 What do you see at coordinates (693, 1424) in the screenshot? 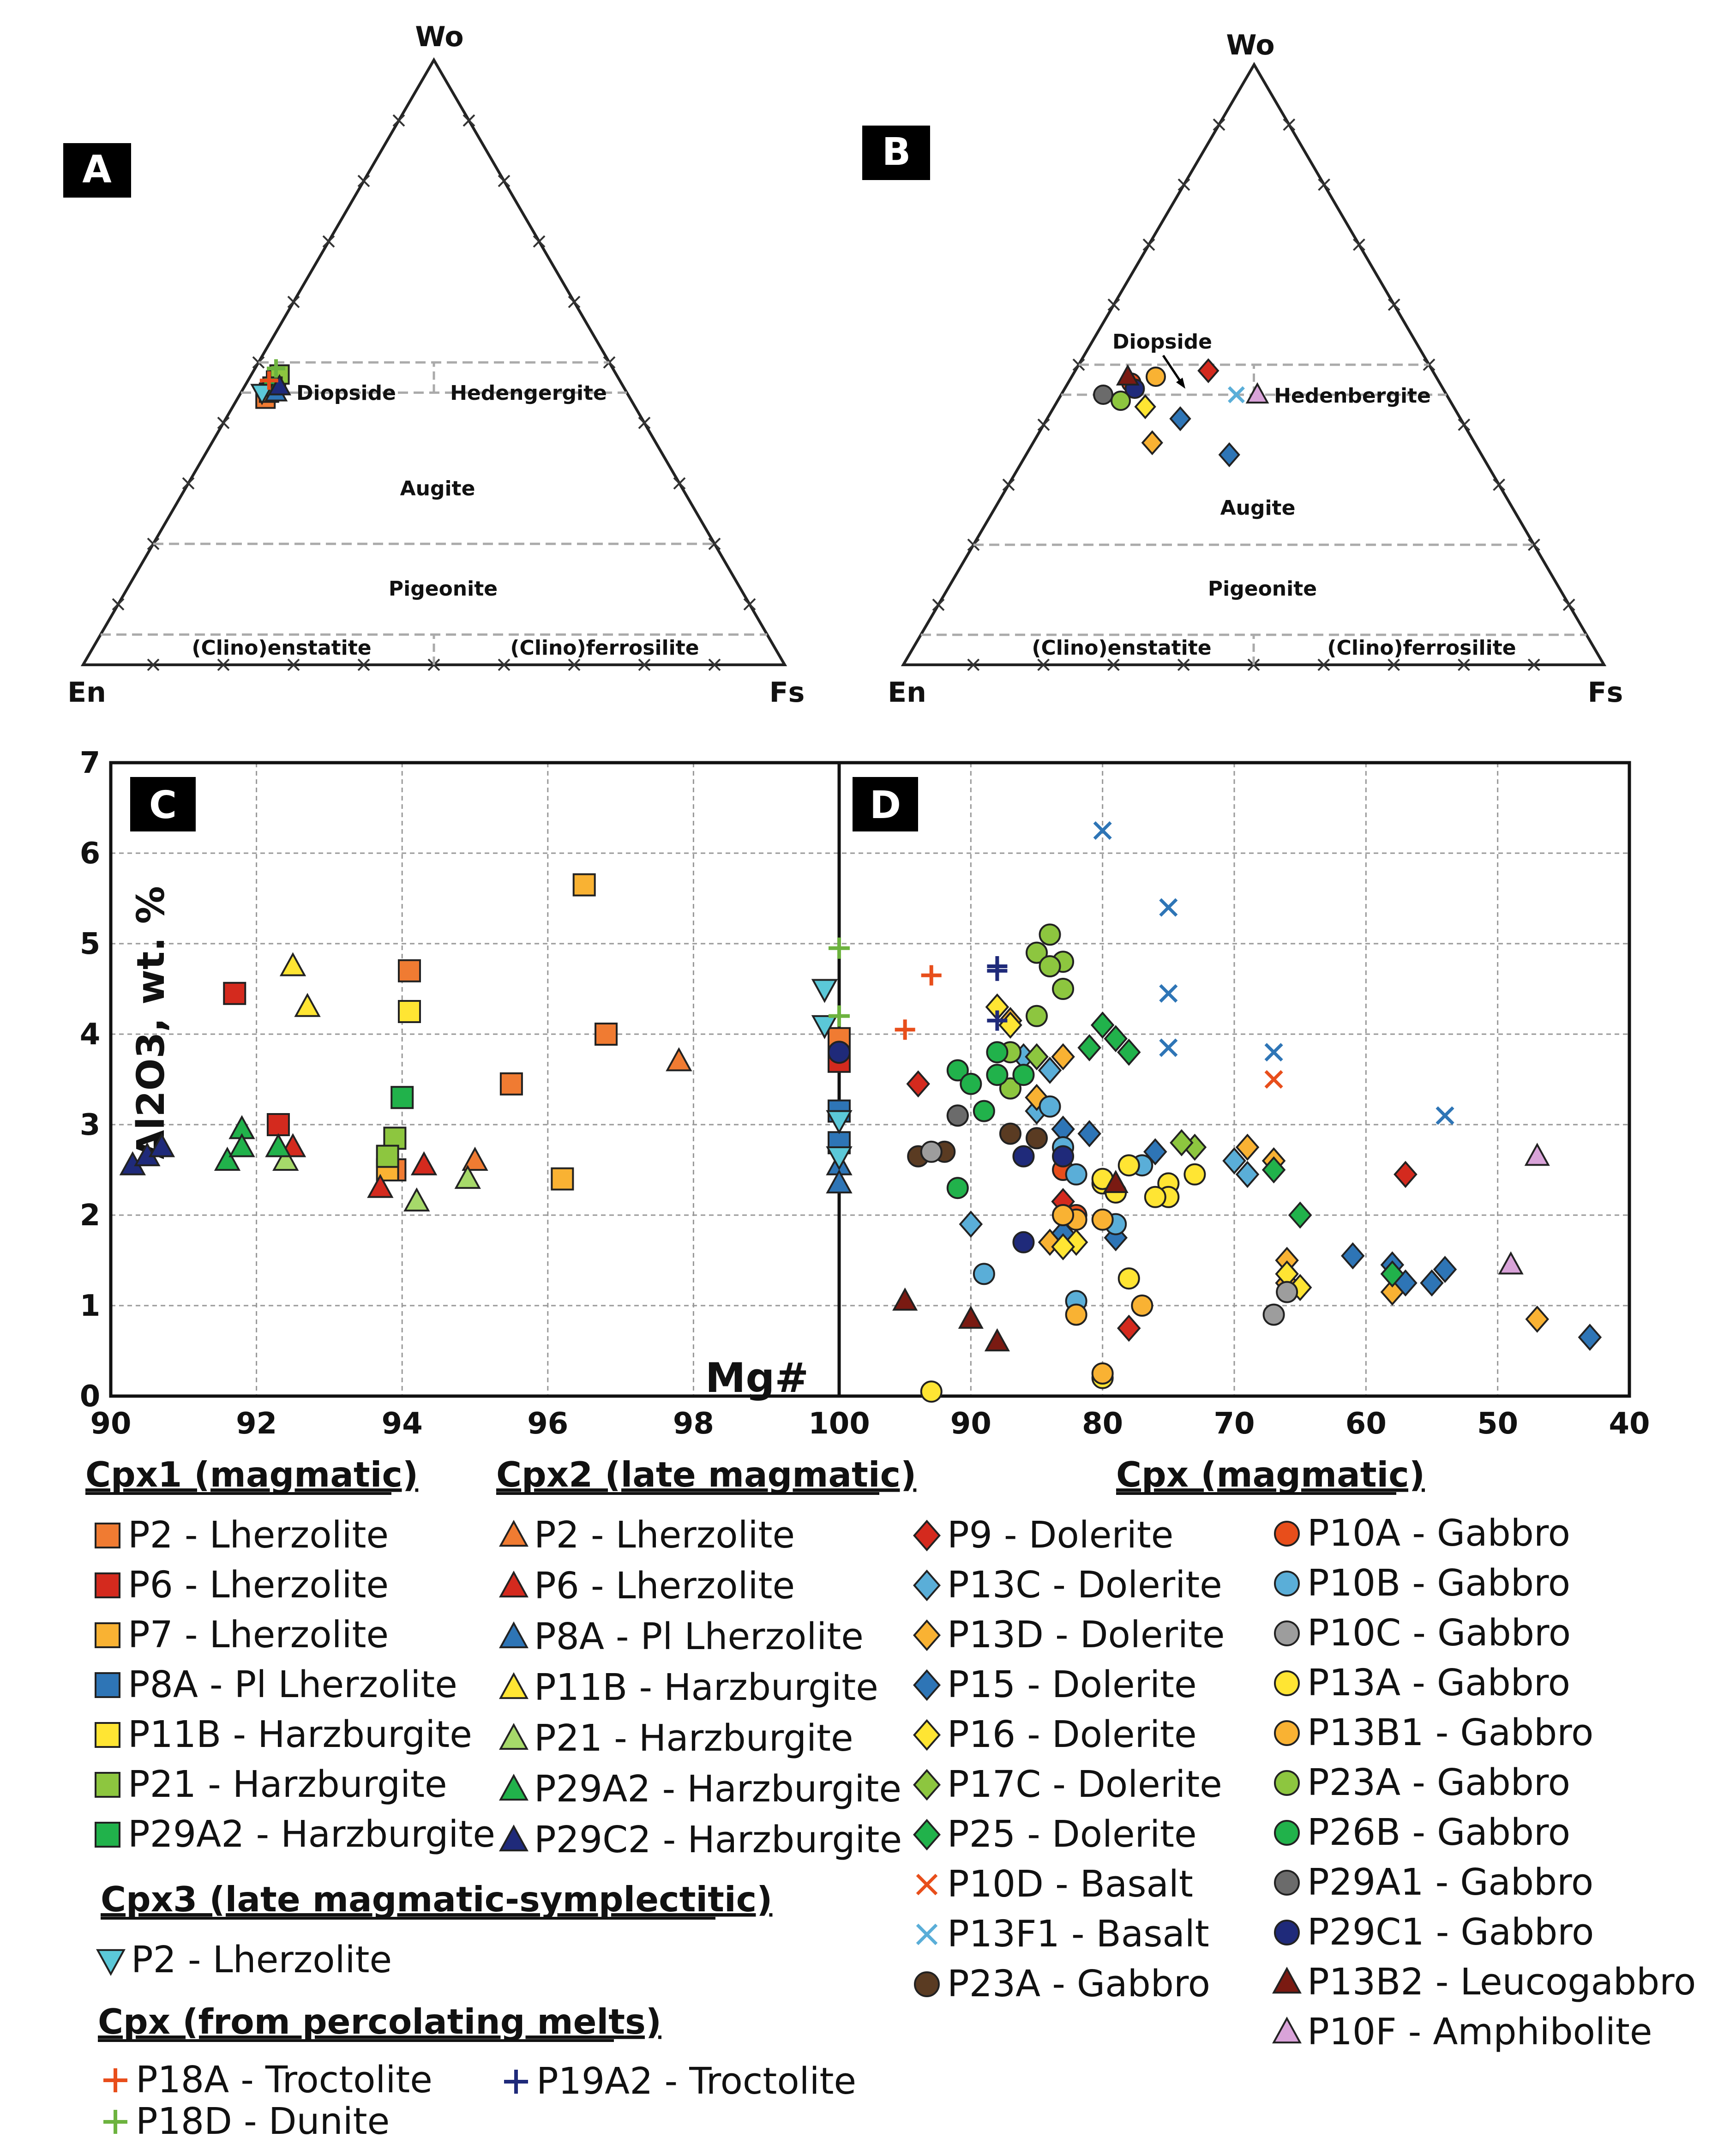
I see `x-tick-label-c: 98` at bounding box center [693, 1424].